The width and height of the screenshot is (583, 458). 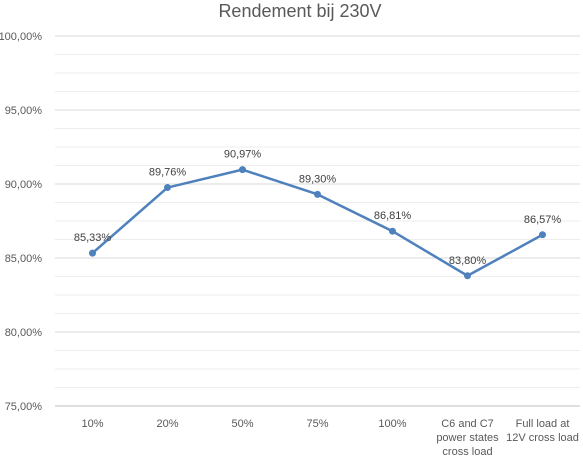 What do you see at coordinates (543, 220) in the screenshot?
I see `data-label: 86,57%` at bounding box center [543, 220].